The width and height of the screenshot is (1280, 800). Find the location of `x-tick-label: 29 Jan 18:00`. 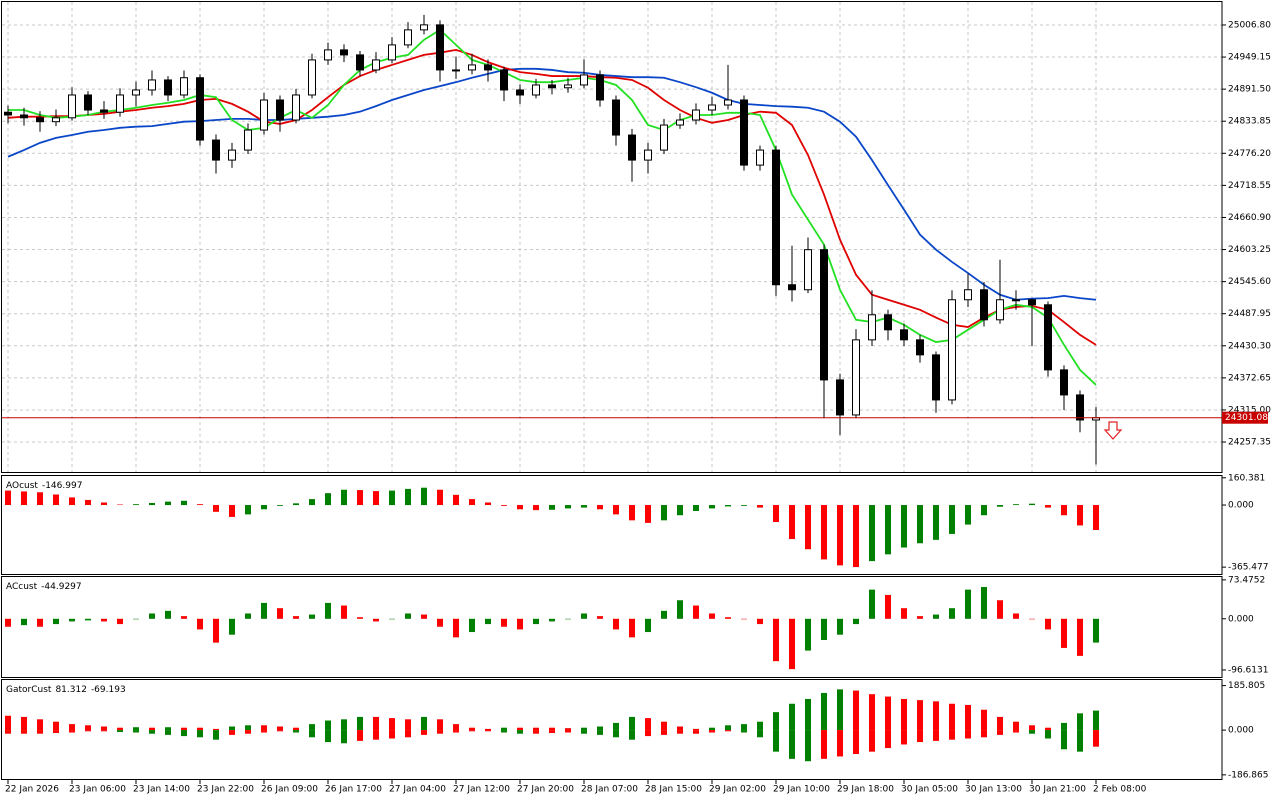

x-tick-label: 29 Jan 18:00 is located at coordinates (865, 790).